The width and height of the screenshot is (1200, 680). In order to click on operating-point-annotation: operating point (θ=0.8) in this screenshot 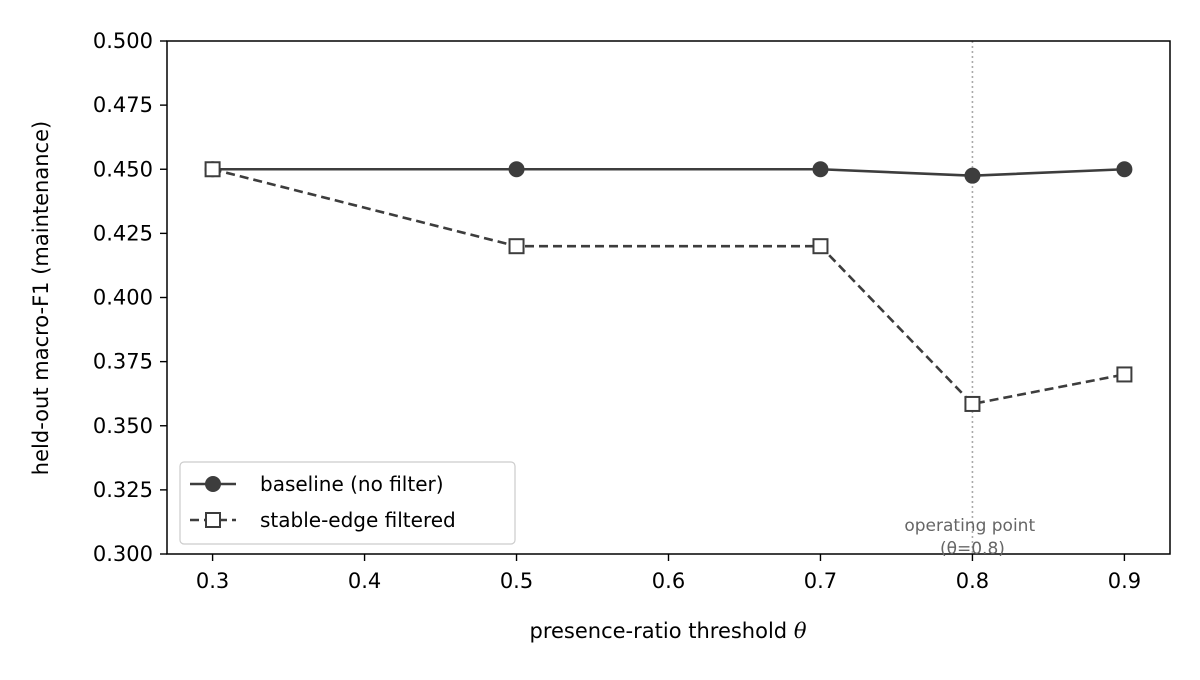, I will do `click(972, 537)`.